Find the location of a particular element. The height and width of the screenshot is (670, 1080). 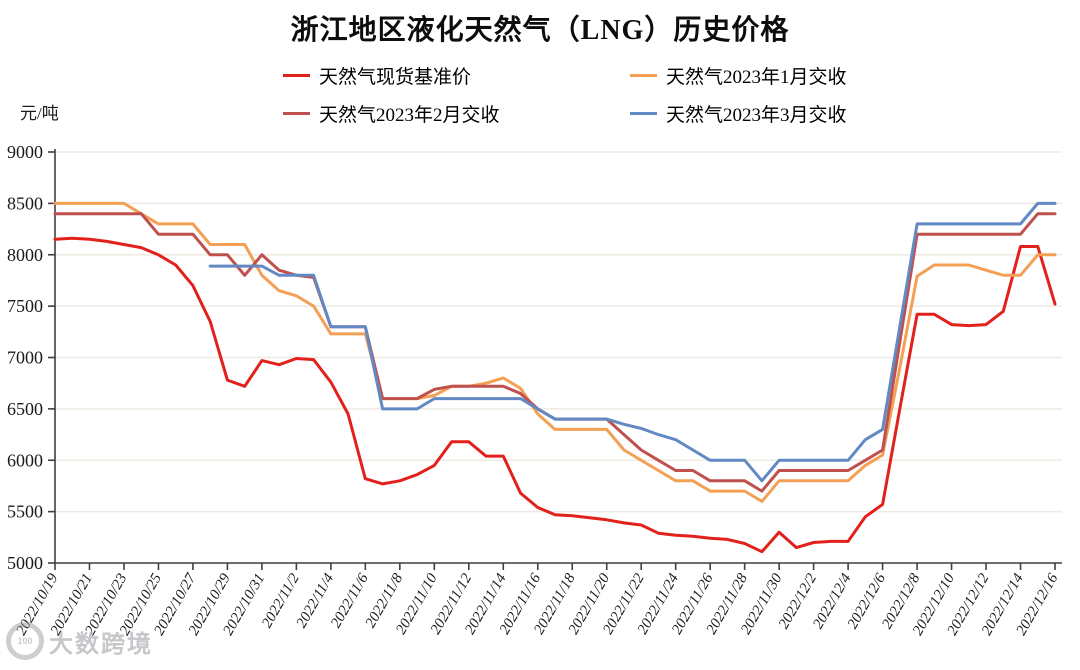

chart-title: 浙江地区液化天然气（LNG）历史价格 is located at coordinates (540, 30).